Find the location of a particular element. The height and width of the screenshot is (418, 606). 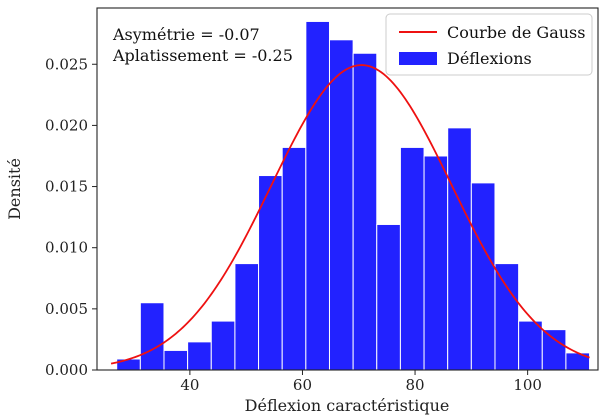

y-tick-label: 0.025 is located at coordinates (66, 64).